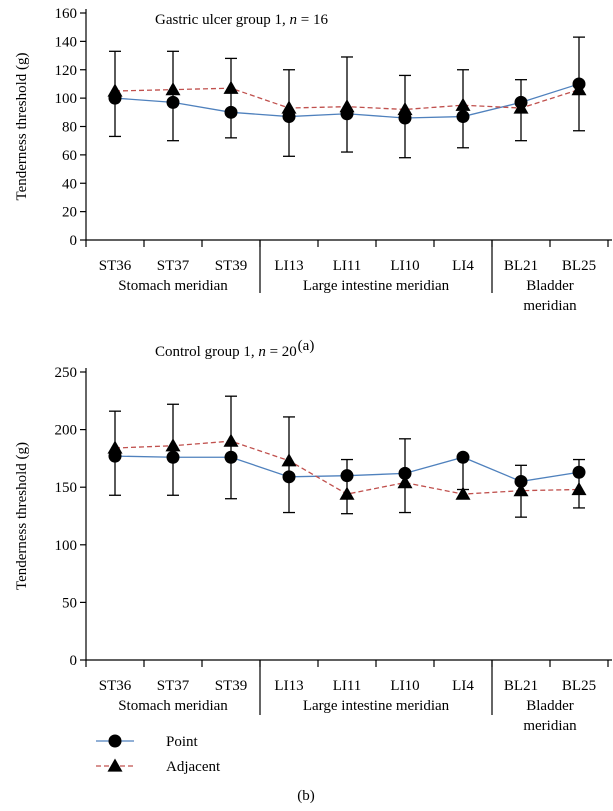  What do you see at coordinates (69, 184) in the screenshot?
I see `y-tick-label: 40` at bounding box center [69, 184].